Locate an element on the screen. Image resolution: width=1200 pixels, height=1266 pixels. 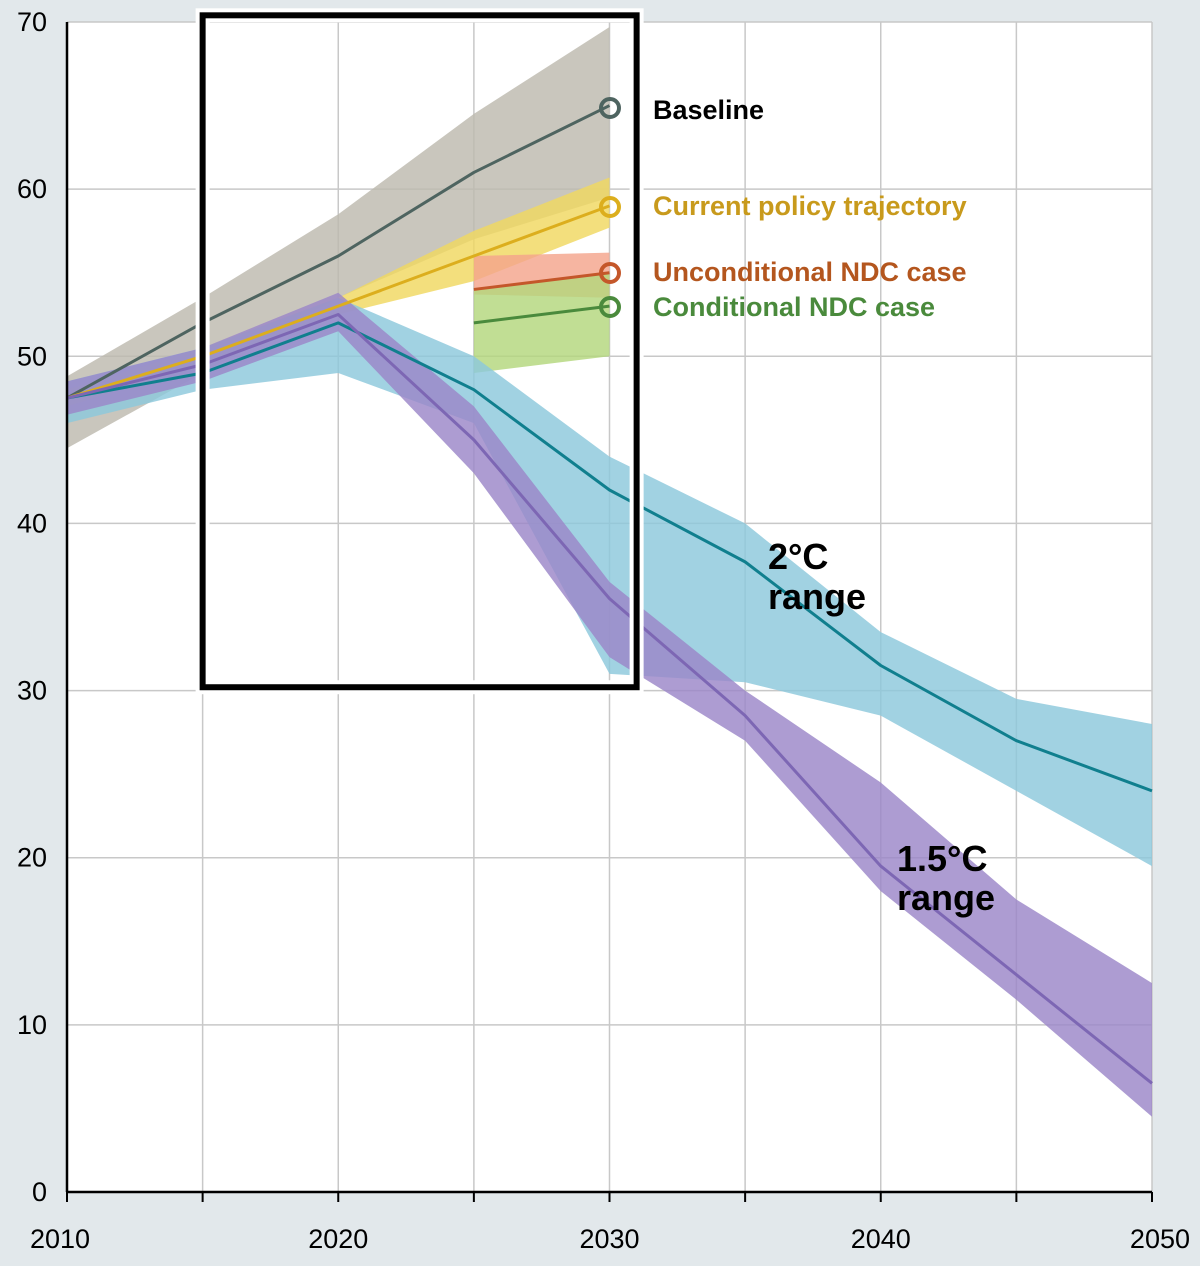
y-tick-label: 40 is located at coordinates (32, 523).